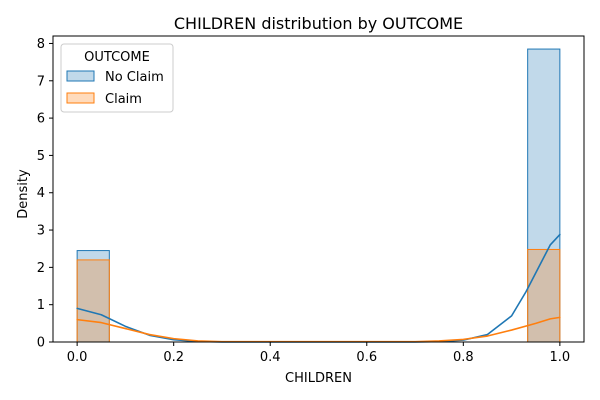  I want to click on chart-title: CHILDREN distribution by OUTCOME, so click(318, 23).